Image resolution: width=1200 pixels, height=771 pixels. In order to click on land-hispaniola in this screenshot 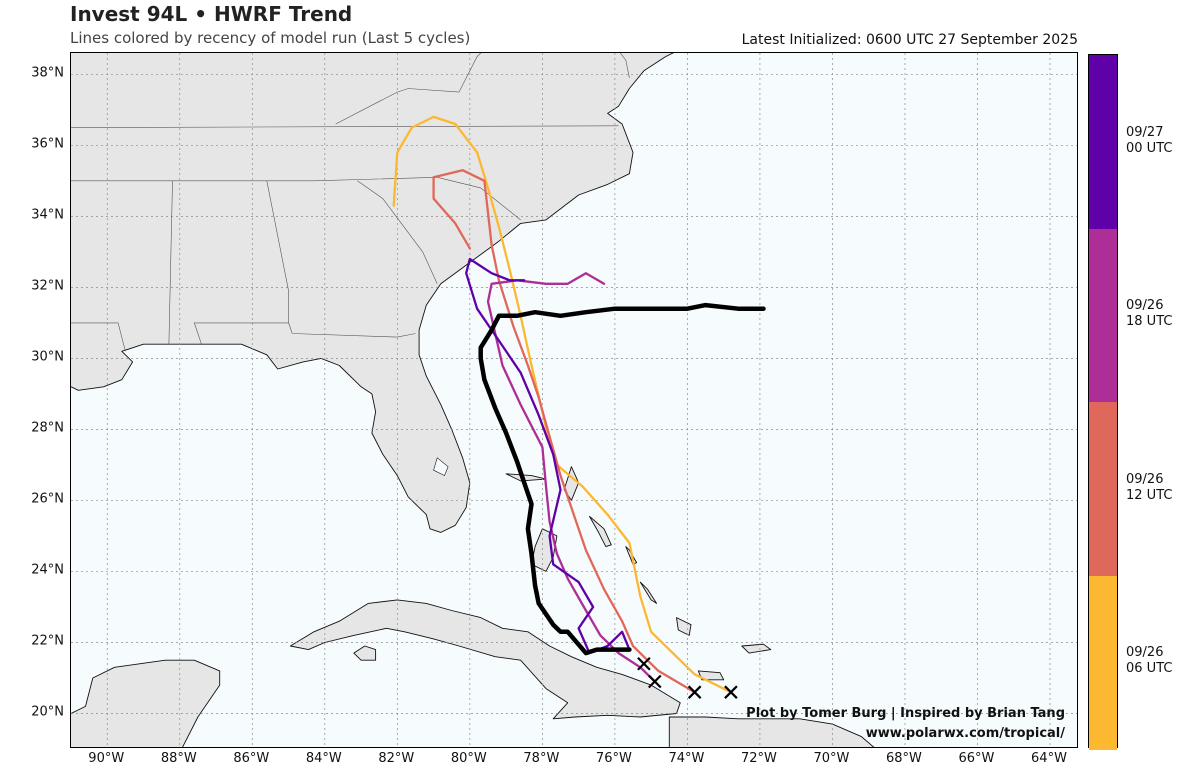, I will do `click(771, 731)`.